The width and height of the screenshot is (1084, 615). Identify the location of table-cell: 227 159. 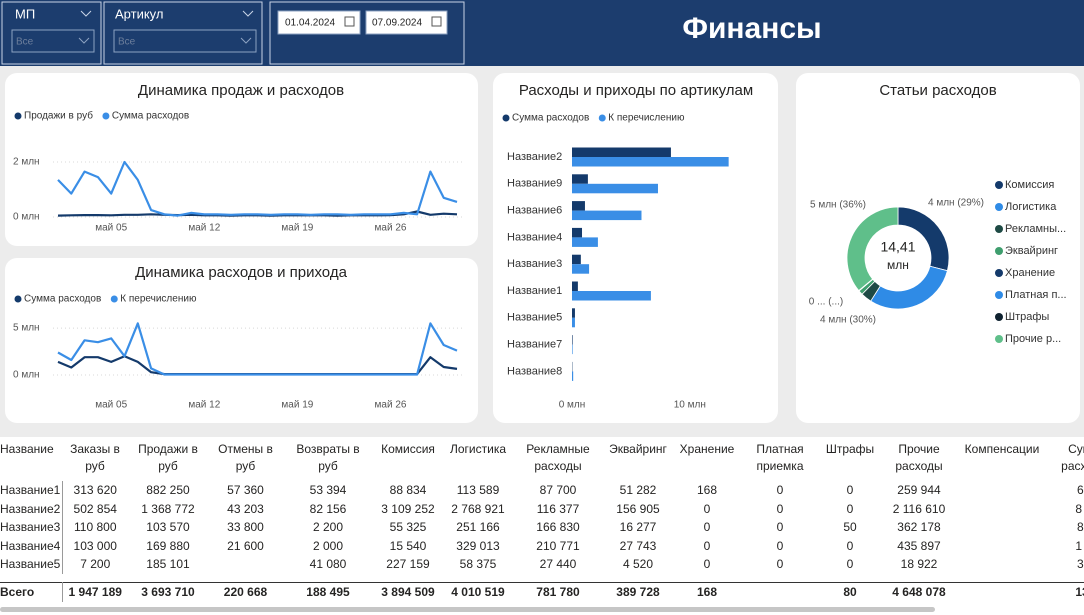
(408, 564).